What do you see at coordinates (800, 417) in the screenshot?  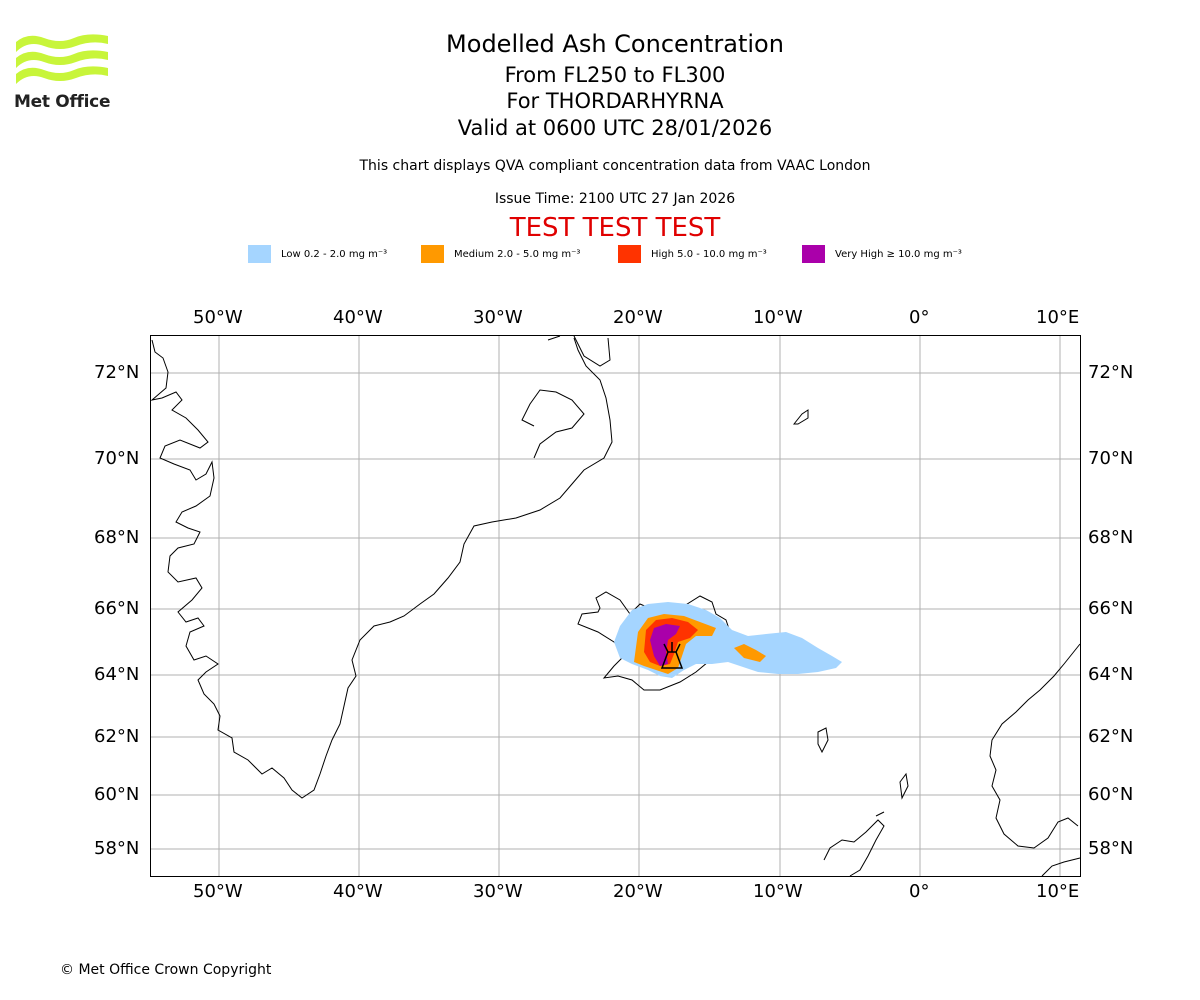 I see `coastline-jan-mayen` at bounding box center [800, 417].